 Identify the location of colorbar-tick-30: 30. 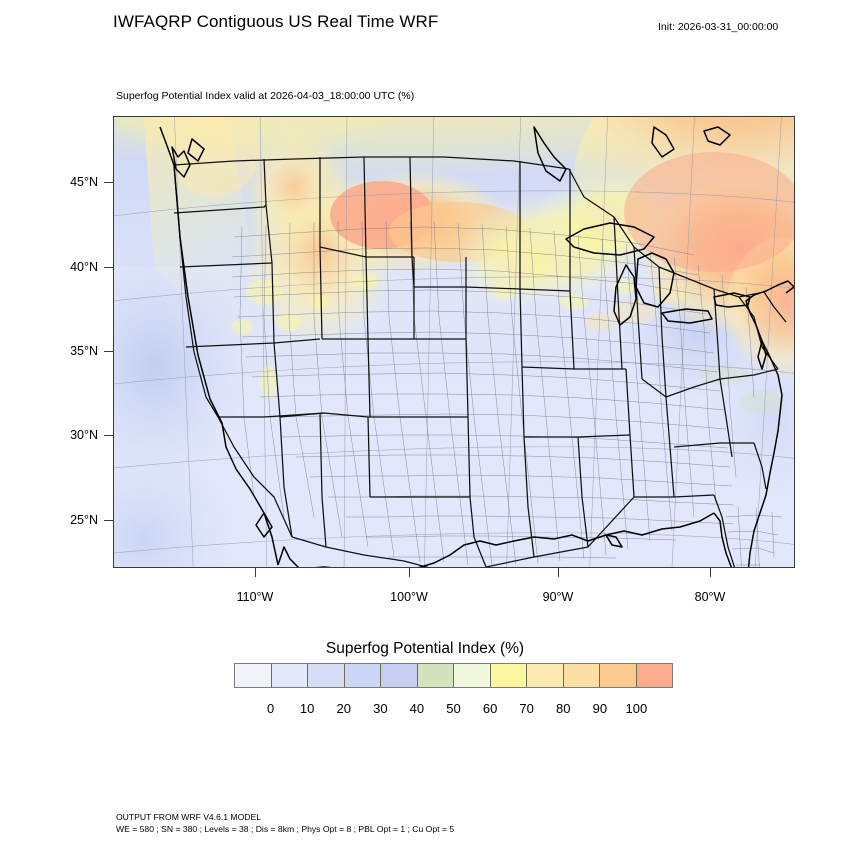
(380, 708).